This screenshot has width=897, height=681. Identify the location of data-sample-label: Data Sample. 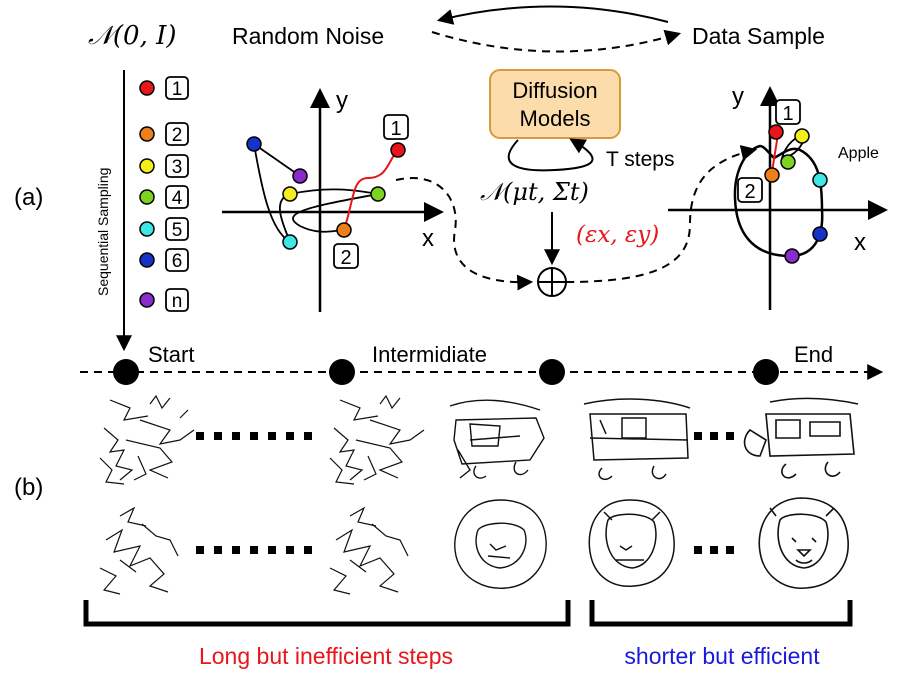
(758, 36).